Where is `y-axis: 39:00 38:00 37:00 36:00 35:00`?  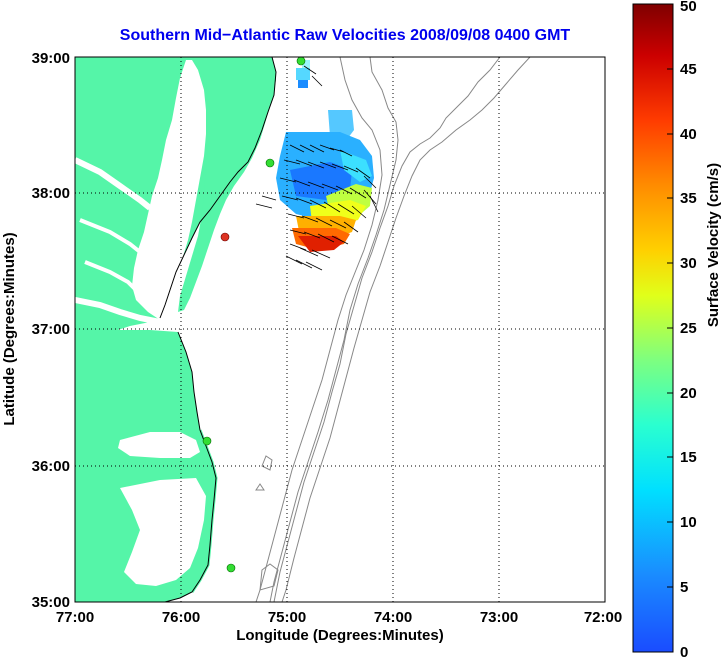 y-axis: 39:00 38:00 37:00 36:00 35:00 is located at coordinates (51, 330).